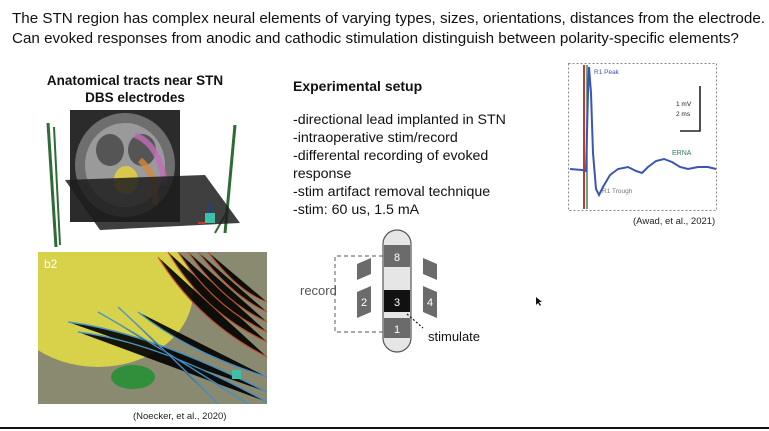 The height and width of the screenshot is (431, 769). Describe the element at coordinates (607, 72) in the screenshot. I see `r1-peak-label: R1 Peak` at that location.